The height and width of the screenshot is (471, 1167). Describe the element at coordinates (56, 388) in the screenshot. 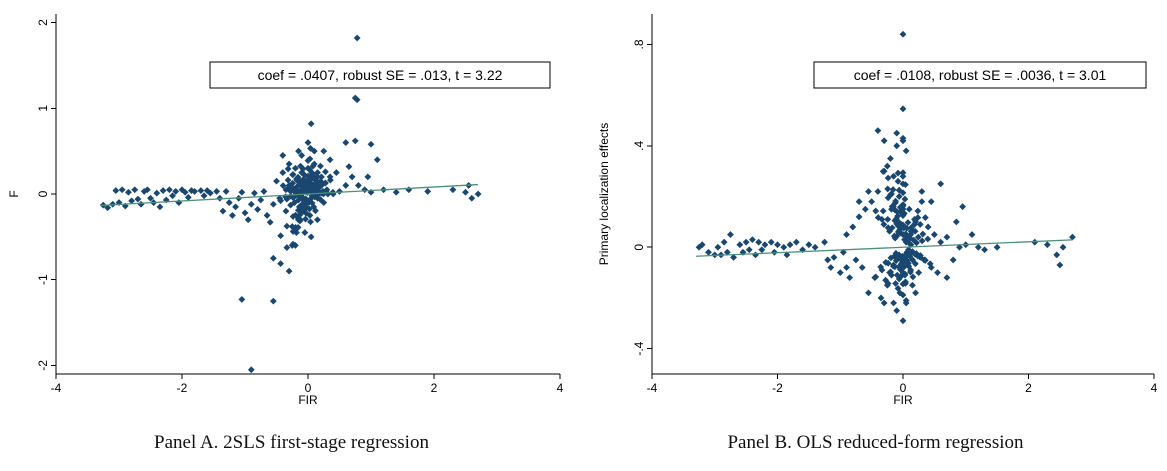

I see `x-tick-label: -4` at that location.